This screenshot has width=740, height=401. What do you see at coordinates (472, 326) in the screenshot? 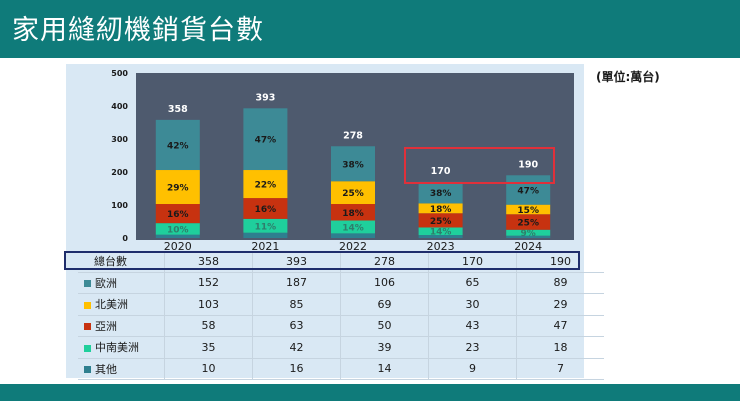
I see `table-cell: 43` at bounding box center [472, 326].